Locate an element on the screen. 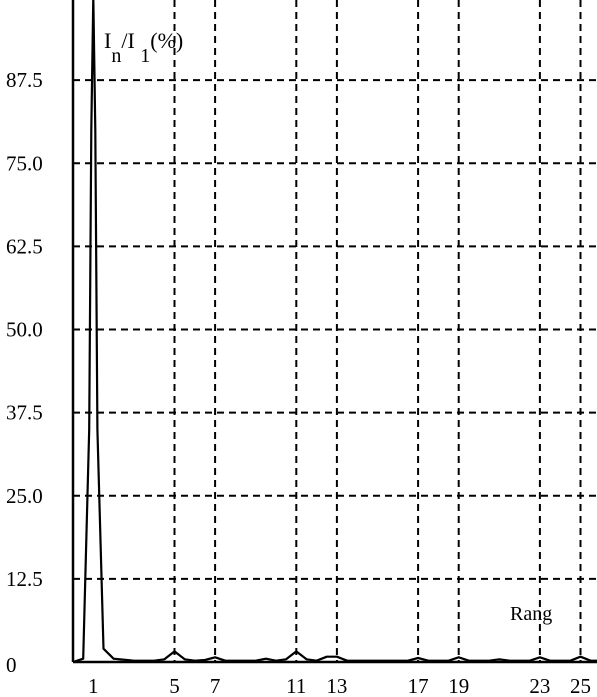  x-tick-label: 5 is located at coordinates (174, 685).